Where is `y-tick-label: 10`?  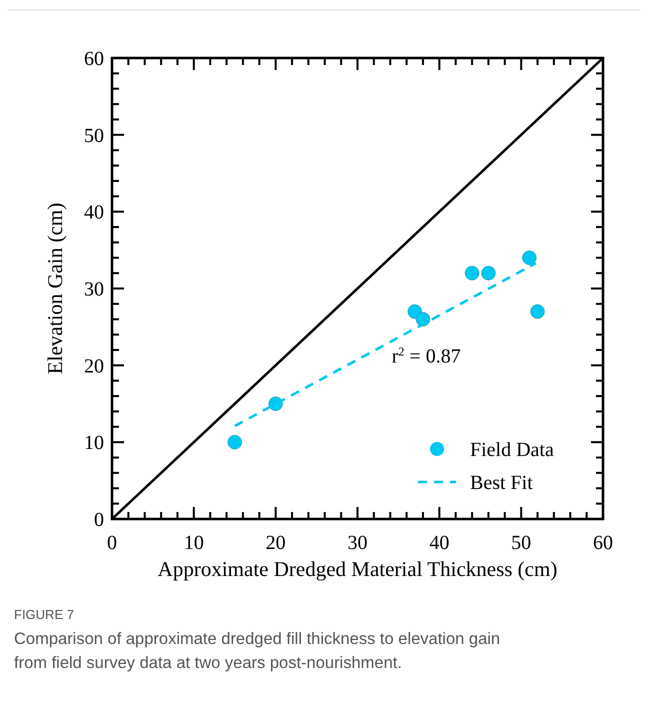
y-tick-label: 10 is located at coordinates (94, 443).